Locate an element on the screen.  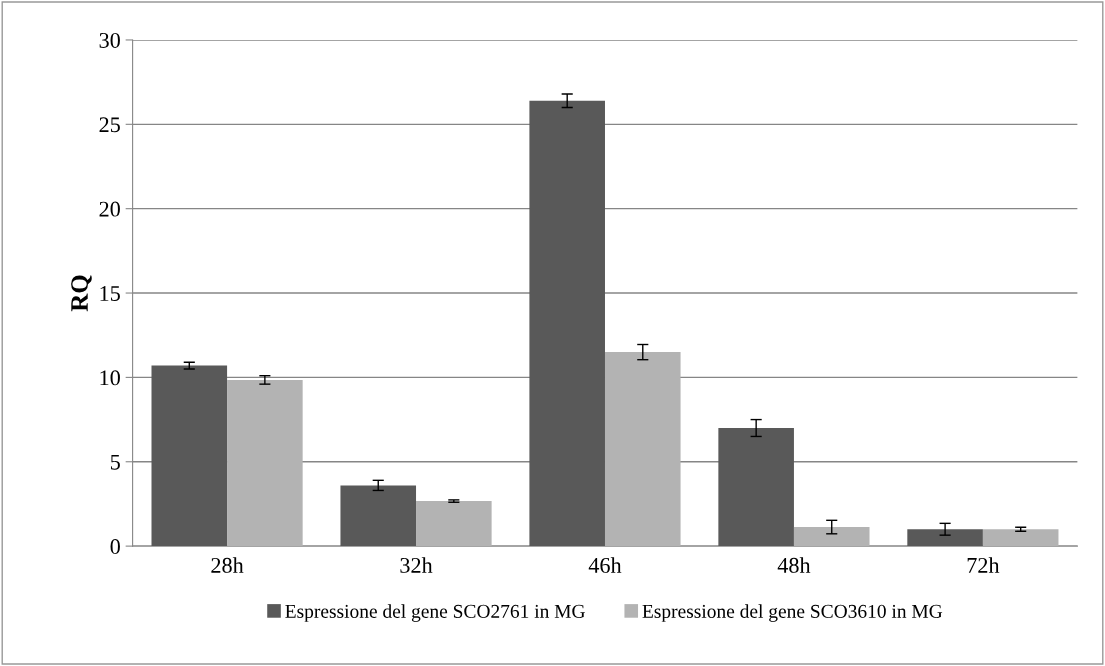
y-tick-label: 10 is located at coordinates (110, 378).